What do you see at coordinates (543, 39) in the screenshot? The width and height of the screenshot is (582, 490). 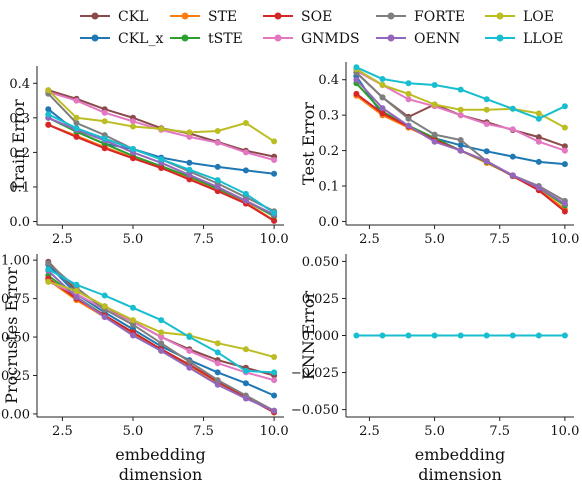 I see `legend-label: LLOE` at bounding box center [543, 39].